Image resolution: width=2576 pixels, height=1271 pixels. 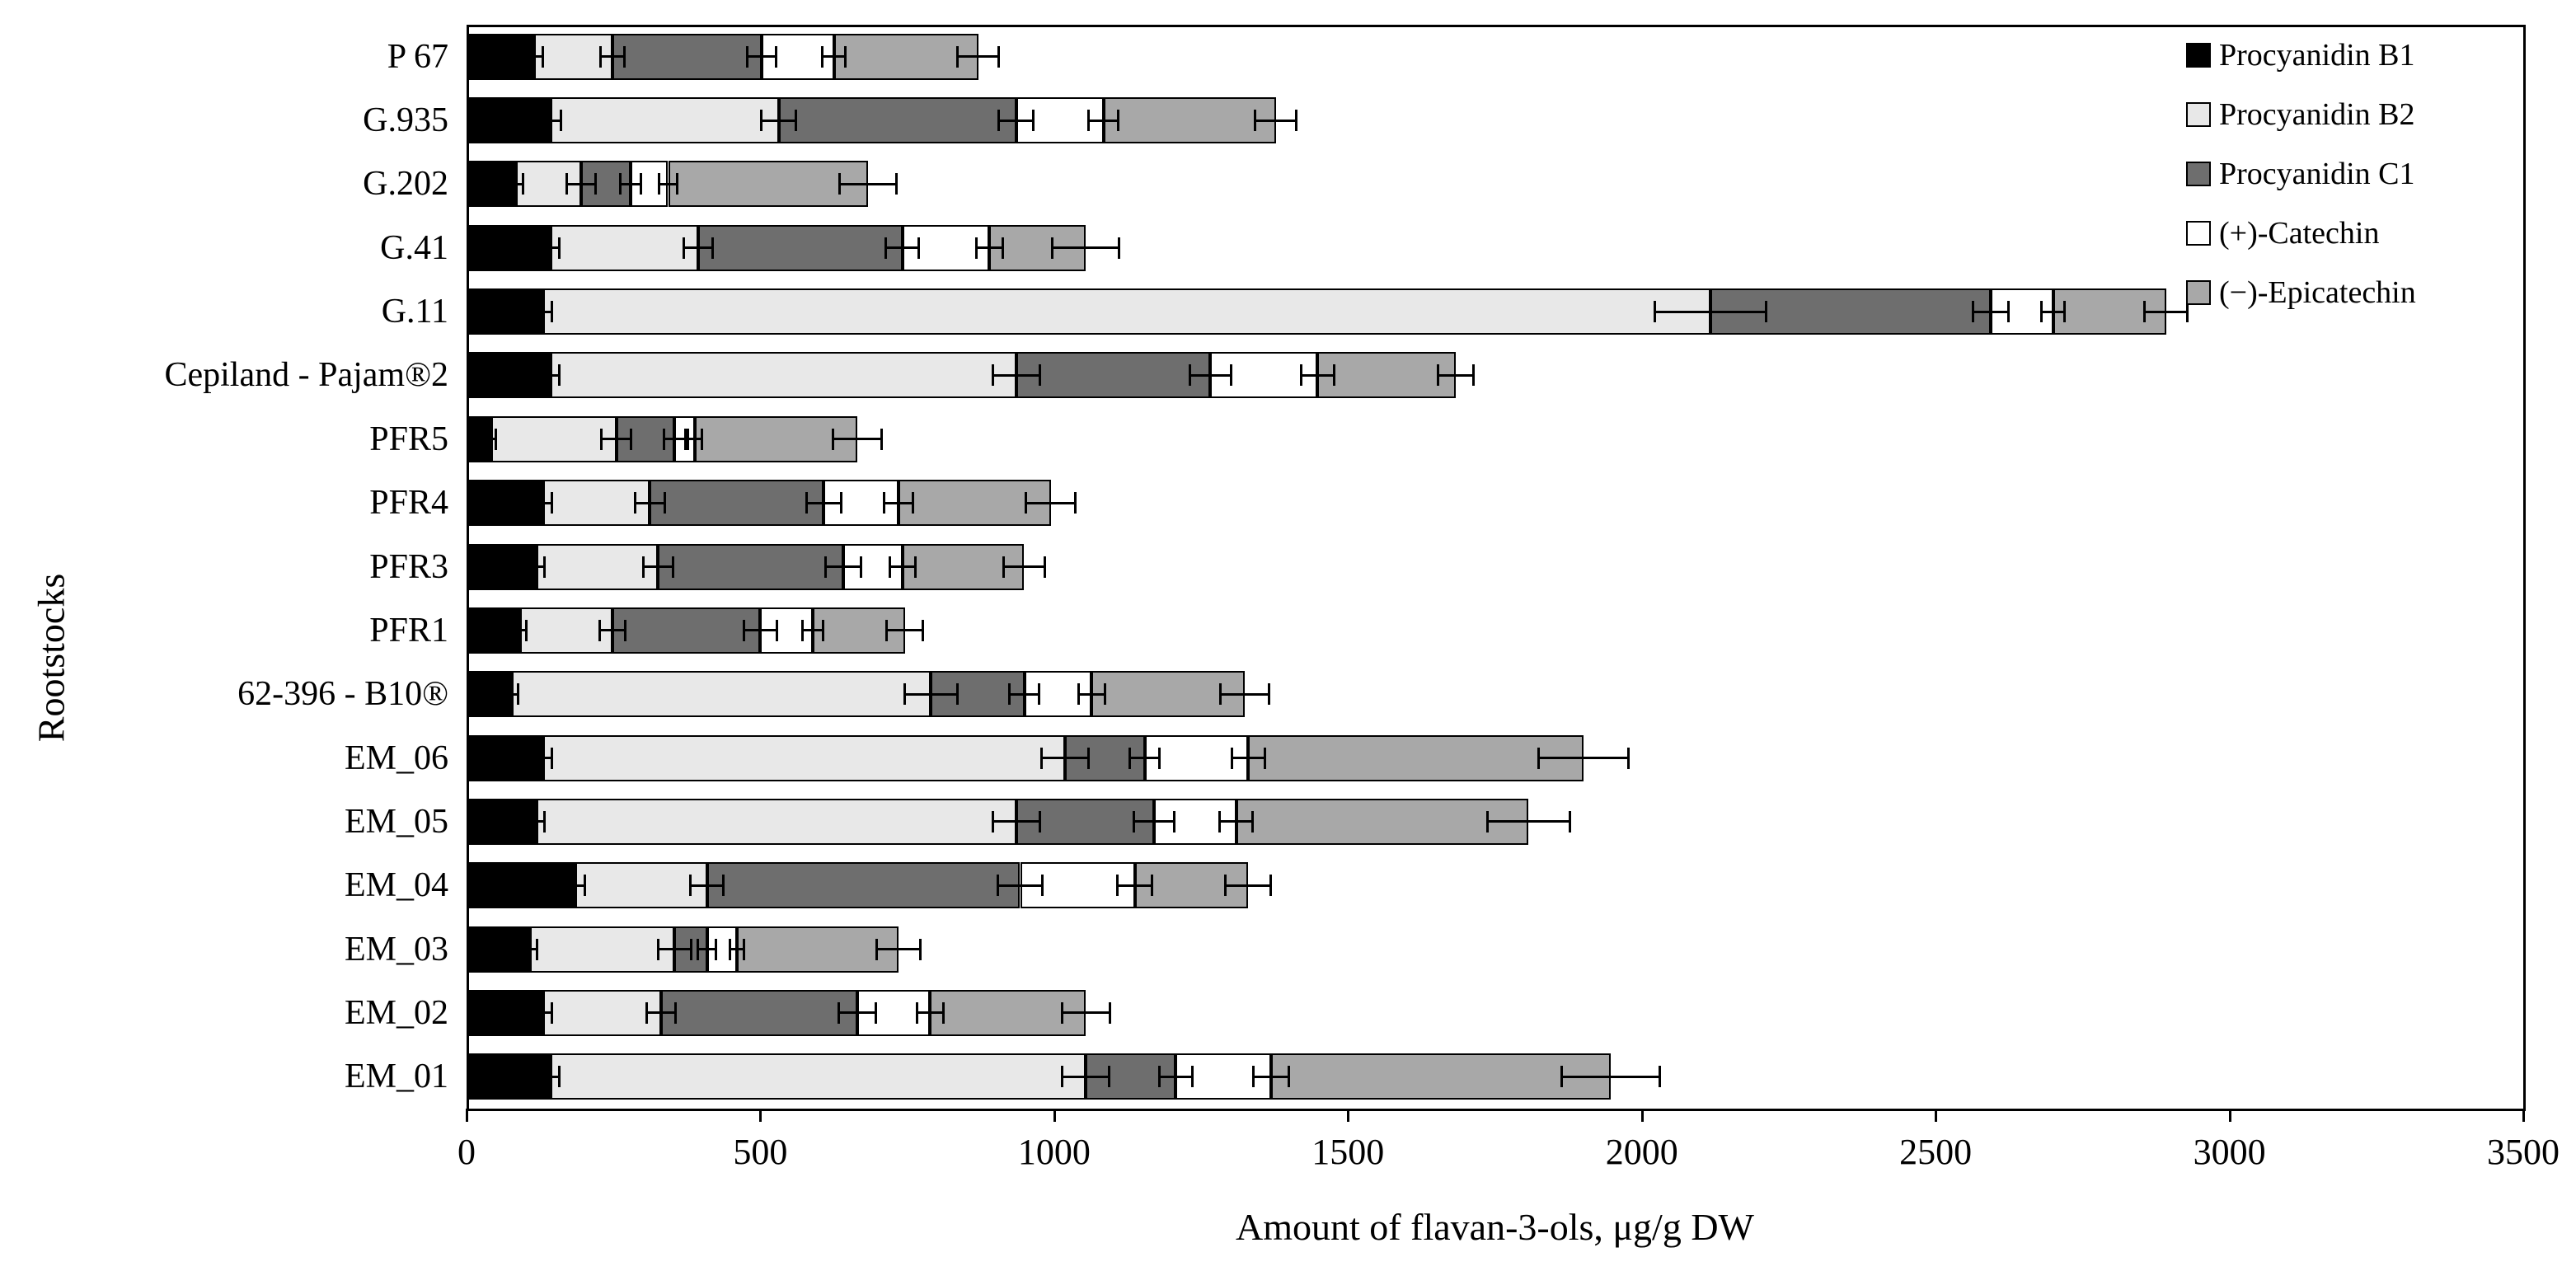 What do you see at coordinates (2198, 174) in the screenshot?
I see `legend-swatch-procyanidin-c1` at bounding box center [2198, 174].